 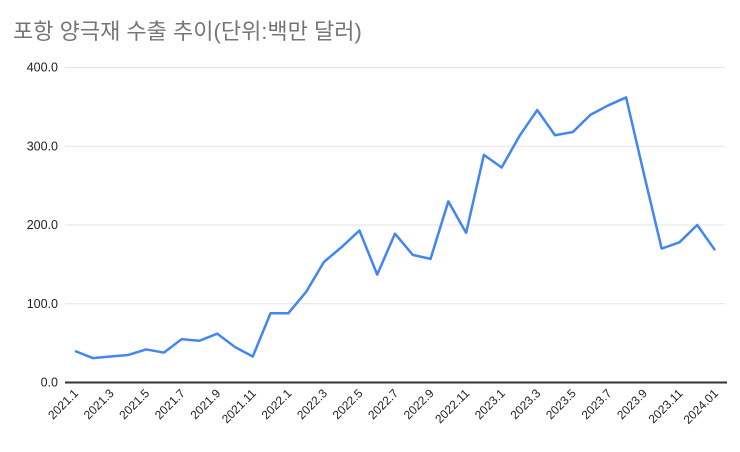 I want to click on chart-title: 포항 양극재 수출 추이(단위:백만 달러), so click(x=187, y=31).